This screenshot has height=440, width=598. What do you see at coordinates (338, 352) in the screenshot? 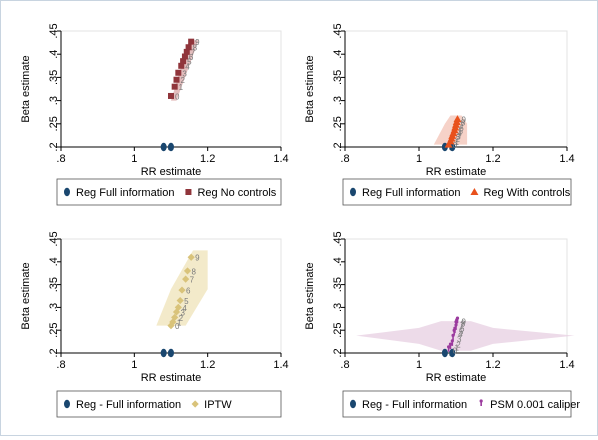
I see `y-tick-label: .2` at bounding box center [338, 352].